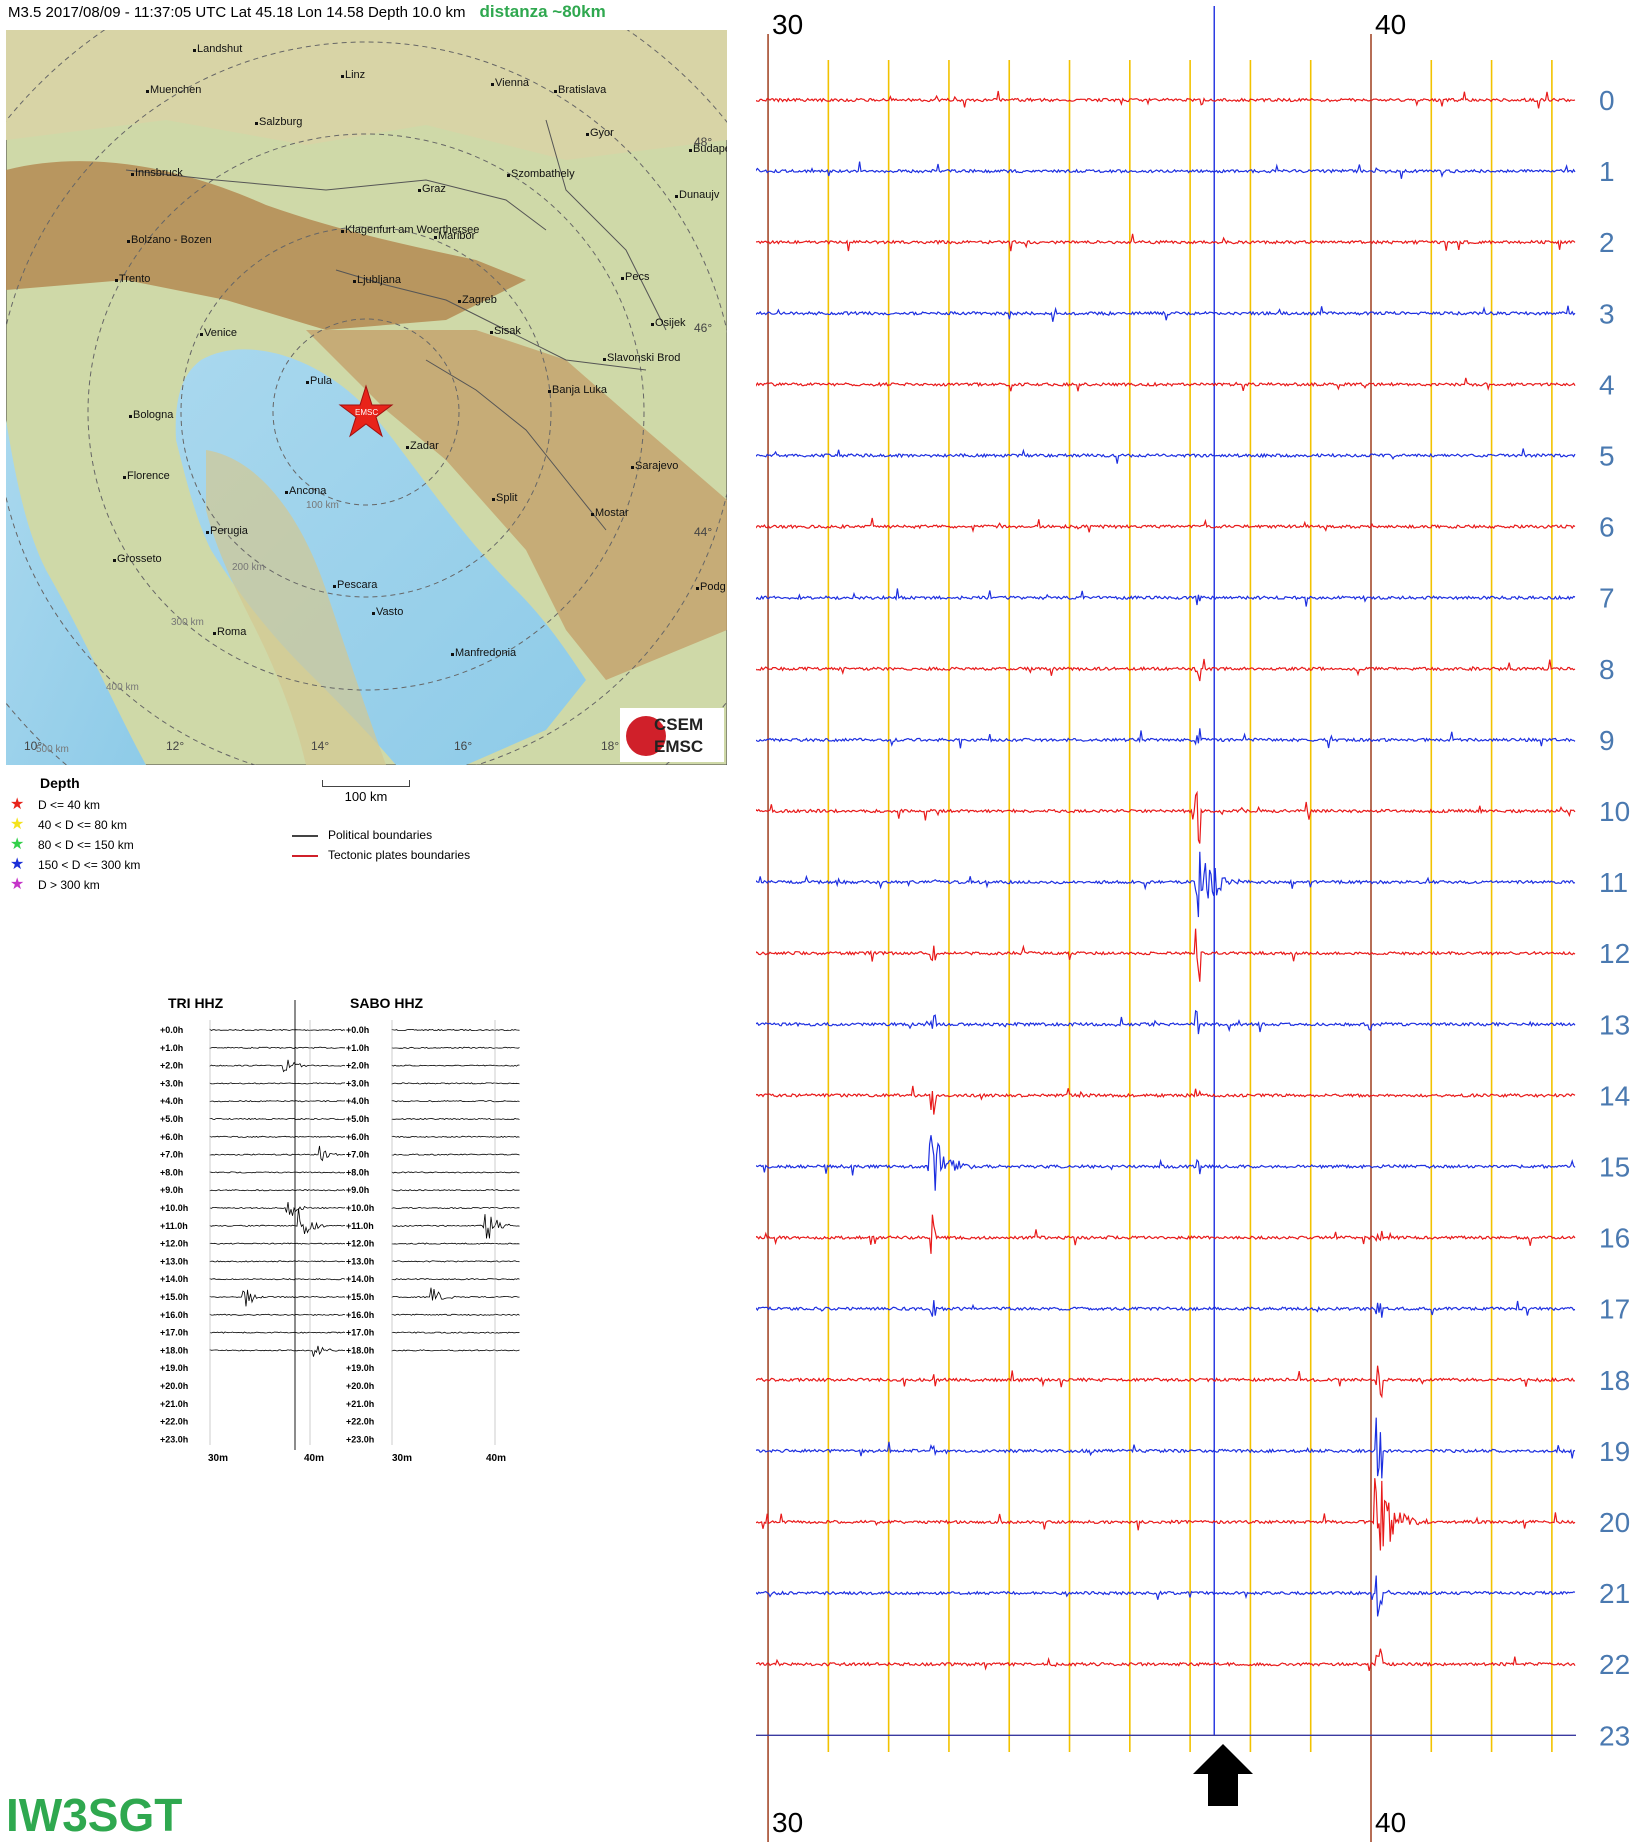  What do you see at coordinates (55, 884) in the screenshot?
I see `legend-item: ★ D > 300 km` at bounding box center [55, 884].